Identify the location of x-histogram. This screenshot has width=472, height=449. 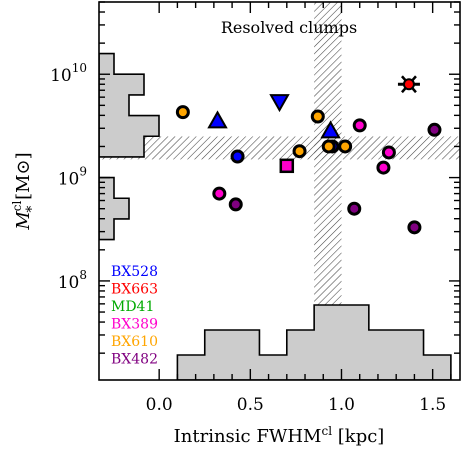
(314, 342).